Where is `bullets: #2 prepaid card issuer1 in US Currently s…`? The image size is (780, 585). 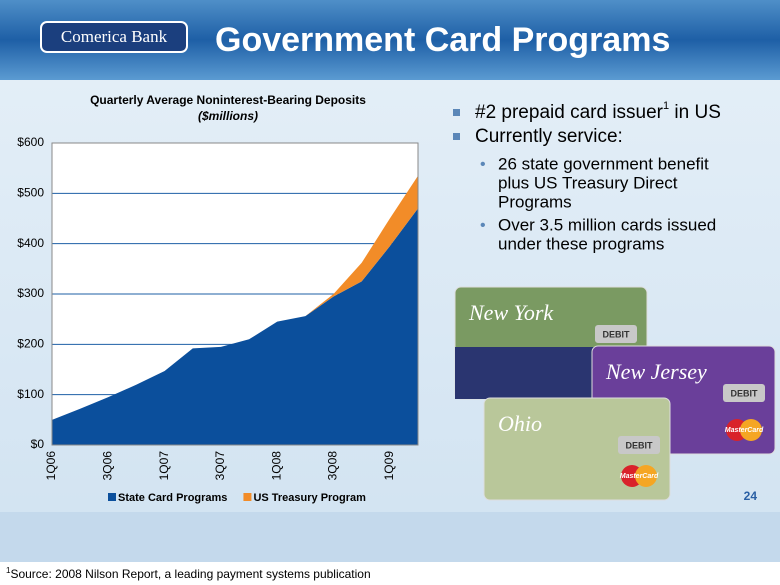 bullets: #2 prepaid card issuer1 in US Currently s… is located at coordinates (587, 176).